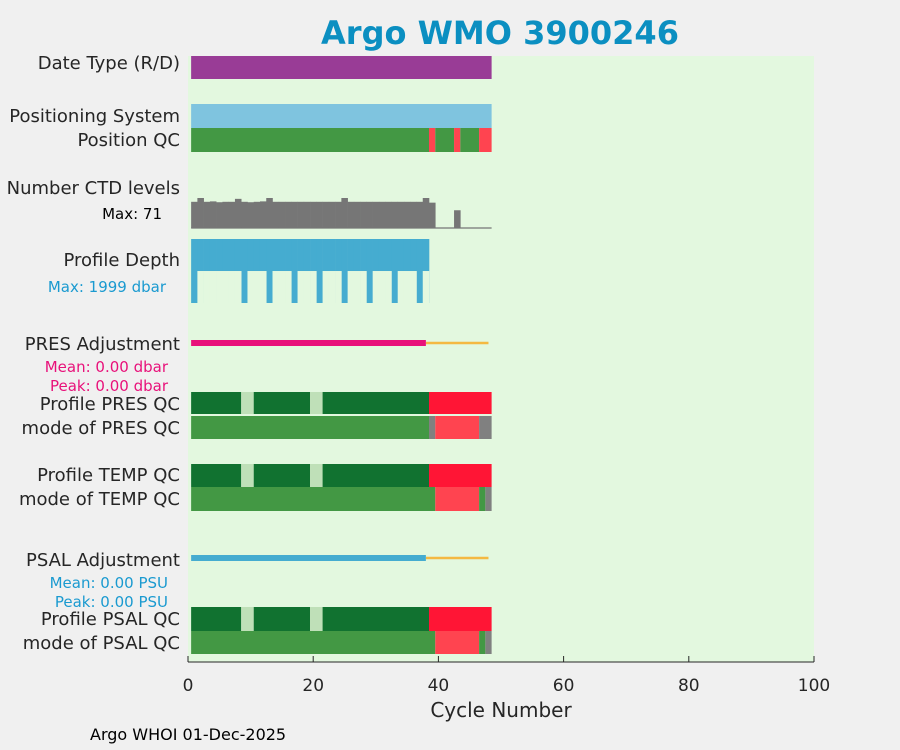 Image resolution: width=900 pixels, height=750 pixels. Describe the element at coordinates (108, 475) in the screenshot. I see `label-profile-temp-qc: Profile TEMP QC` at that location.